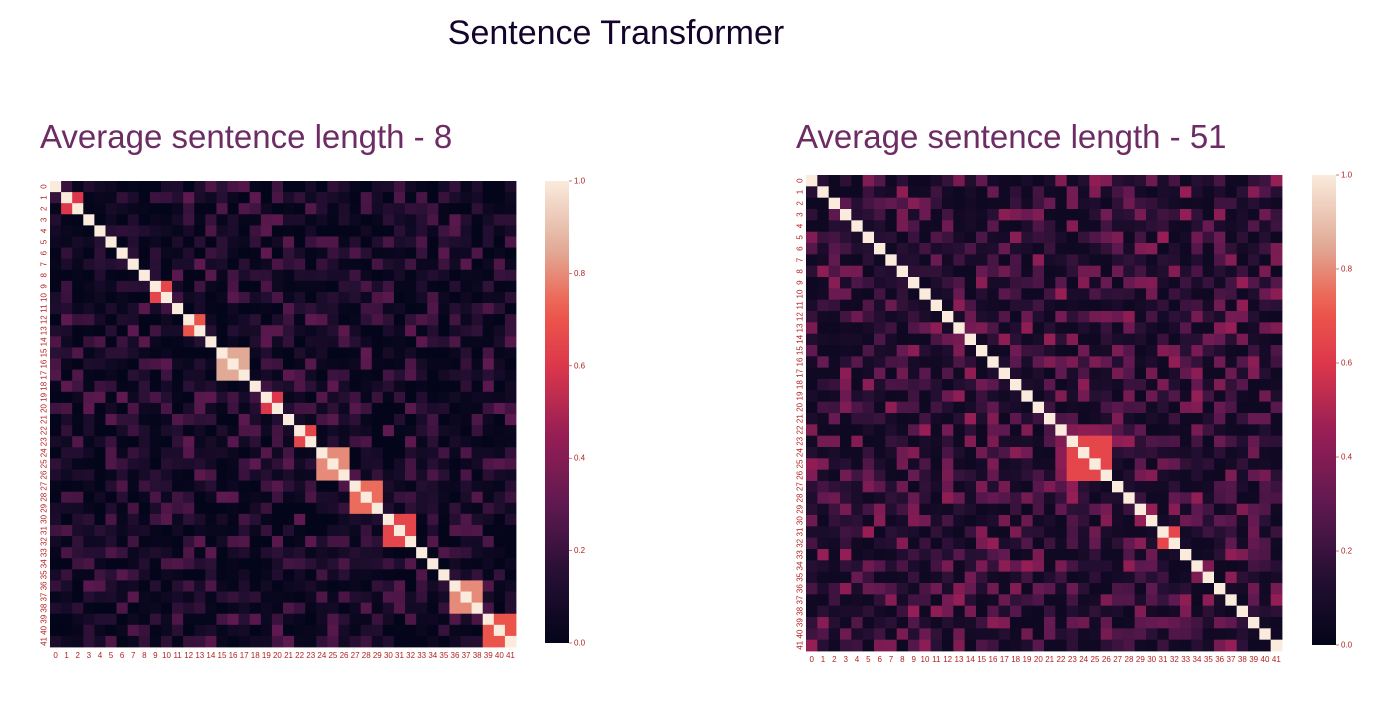 Image resolution: width=1400 pixels, height=706 pixels. I want to click on y-tick-label: 21, so click(43, 419).